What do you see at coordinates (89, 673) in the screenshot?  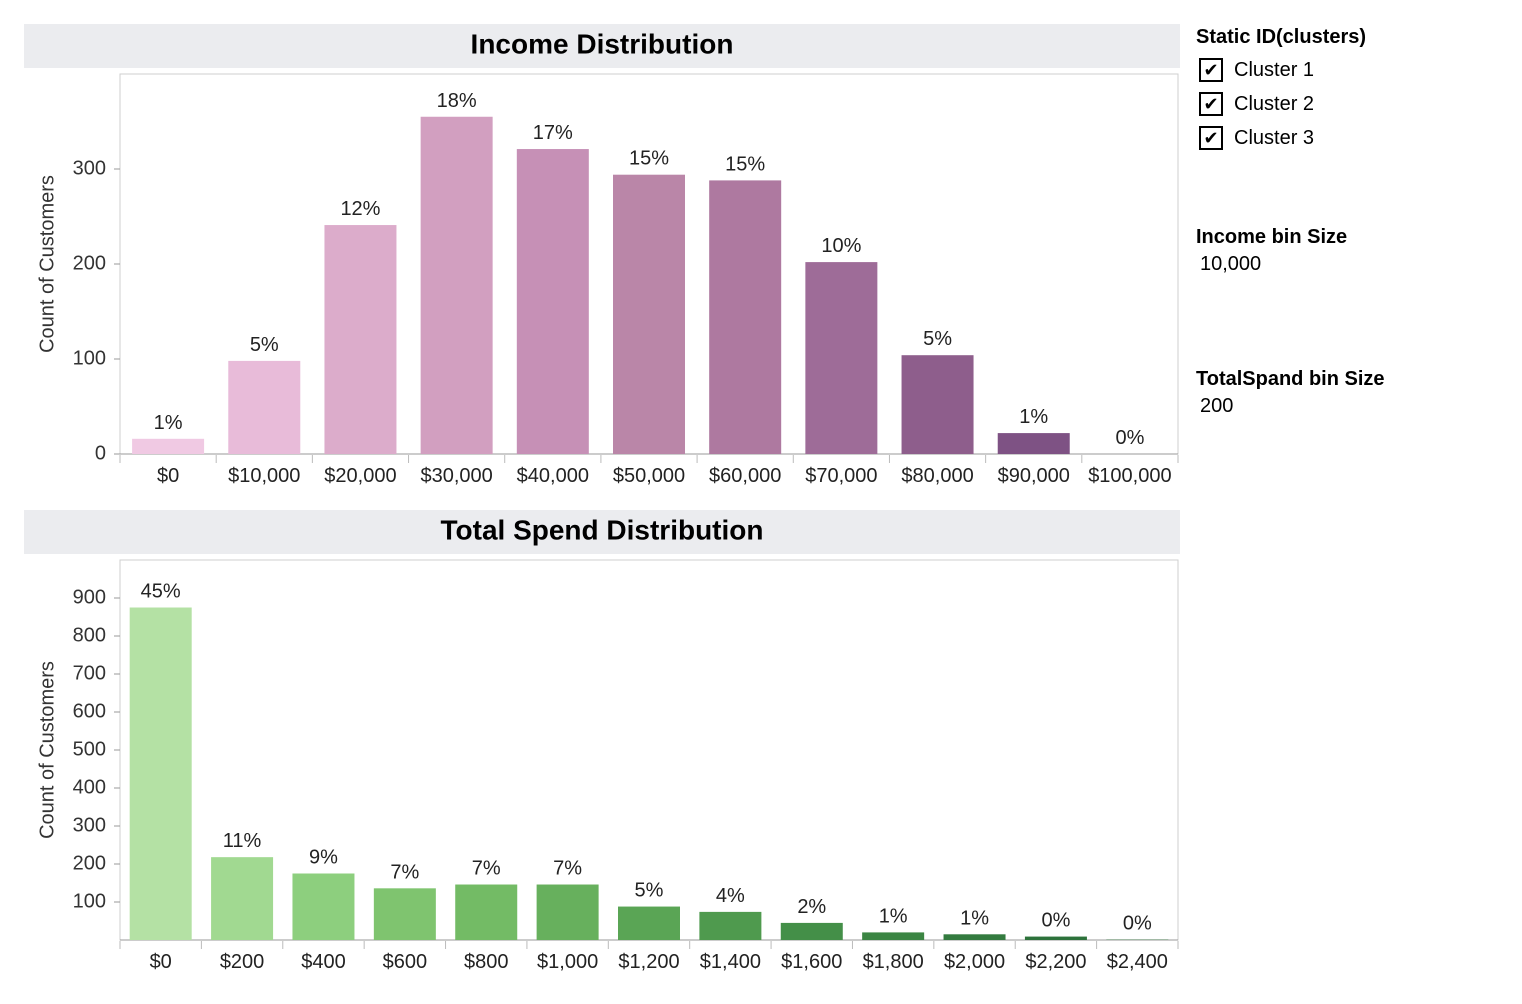 I see `spend-y-tick-label: 700` at bounding box center [89, 673].